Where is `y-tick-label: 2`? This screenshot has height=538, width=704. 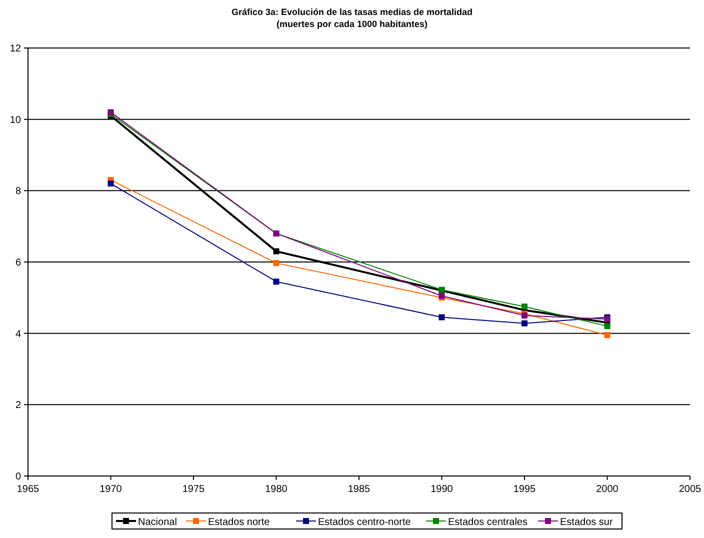
y-tick-label: 2 is located at coordinates (18, 406).